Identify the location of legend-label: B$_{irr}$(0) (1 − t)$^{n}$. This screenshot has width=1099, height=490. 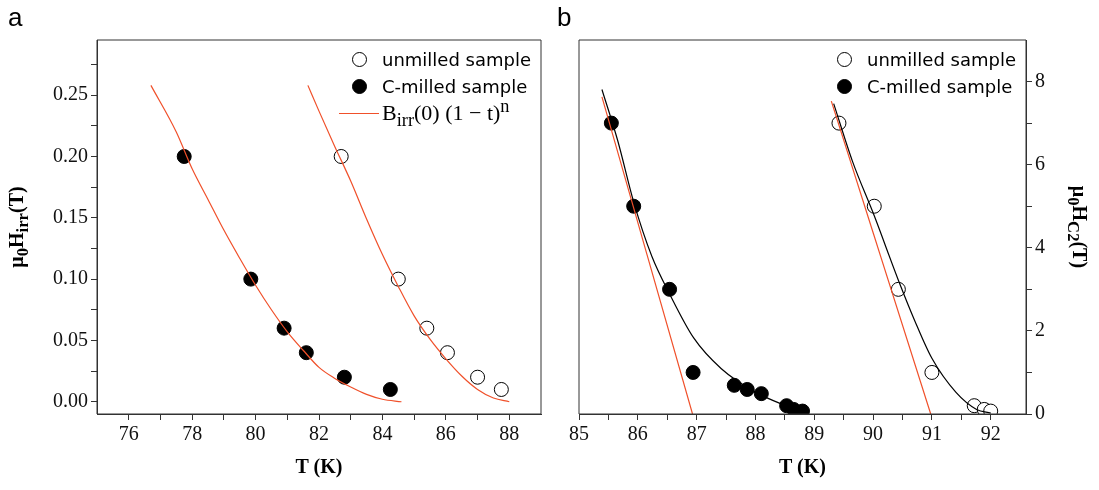
(446, 113).